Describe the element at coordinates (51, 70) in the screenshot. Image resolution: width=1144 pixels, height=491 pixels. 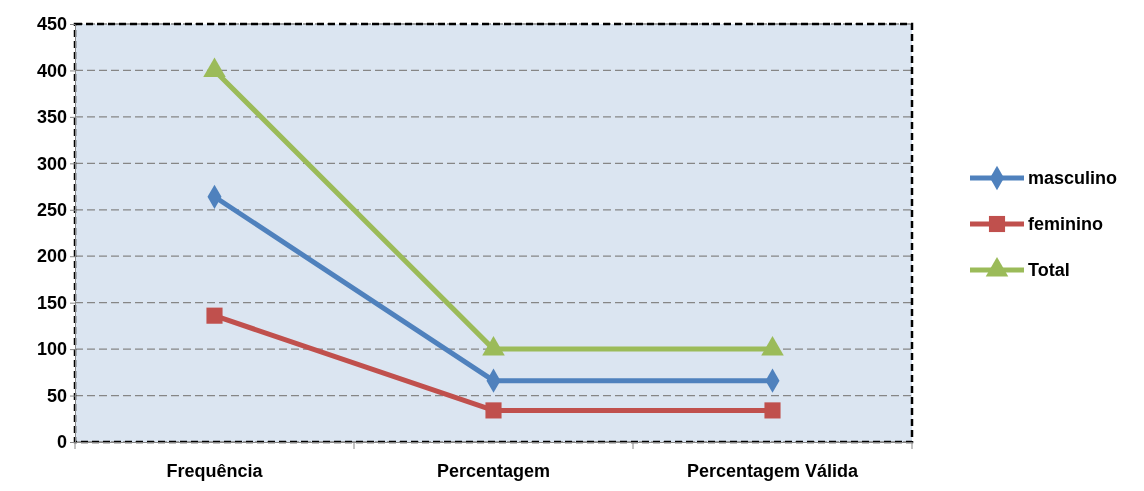
I see `y-tick-label: 400` at that location.